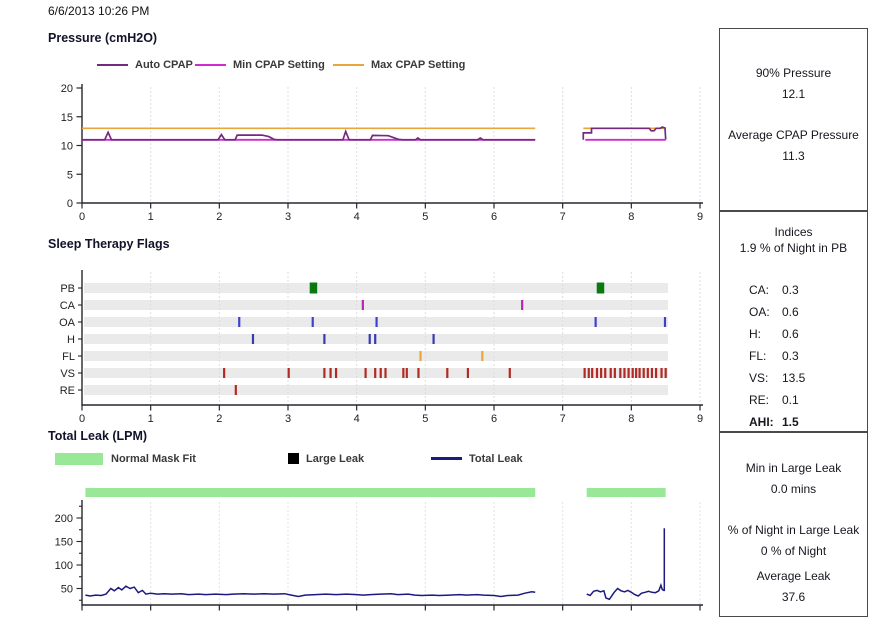 The width and height of the screenshot is (871, 617). What do you see at coordinates (793, 232) in the screenshot?
I see `indices-title: Indices` at bounding box center [793, 232].